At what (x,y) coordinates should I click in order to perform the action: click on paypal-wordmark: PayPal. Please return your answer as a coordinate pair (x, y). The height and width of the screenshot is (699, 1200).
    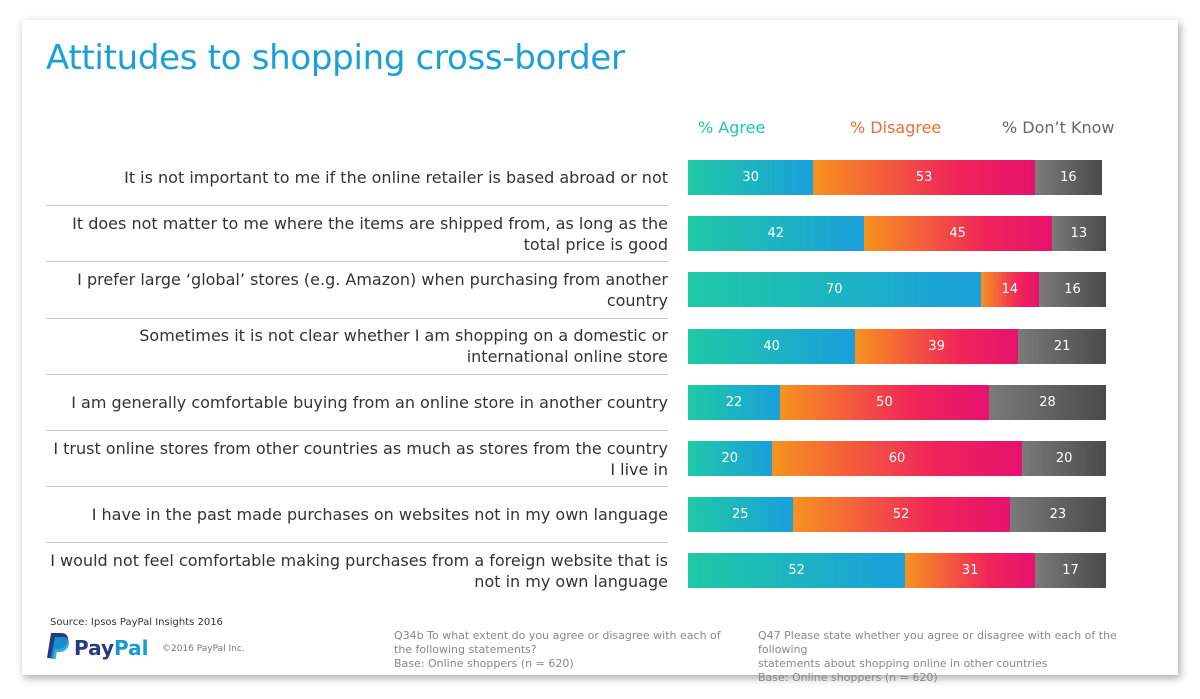
    Looking at the image, I should click on (111, 648).